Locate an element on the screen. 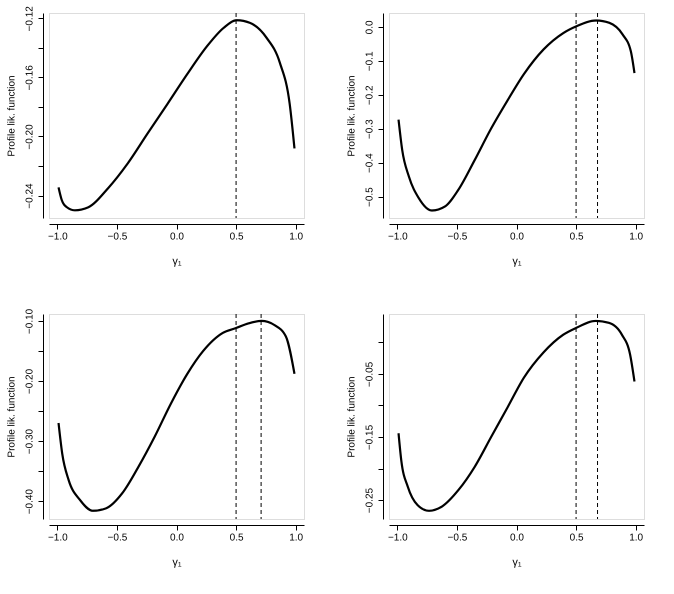  y-tick-label: −0.3 is located at coordinates (370, 129).